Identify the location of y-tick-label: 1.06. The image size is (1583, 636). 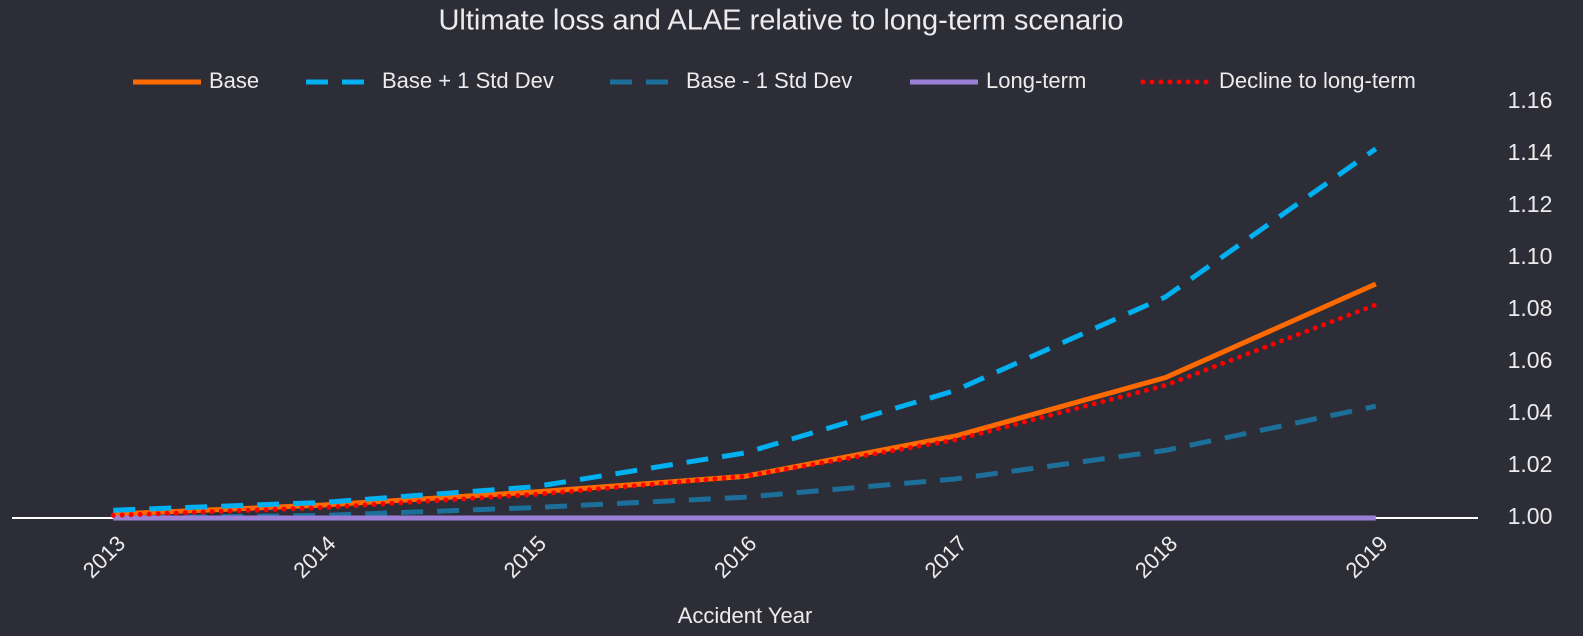
(1530, 360).